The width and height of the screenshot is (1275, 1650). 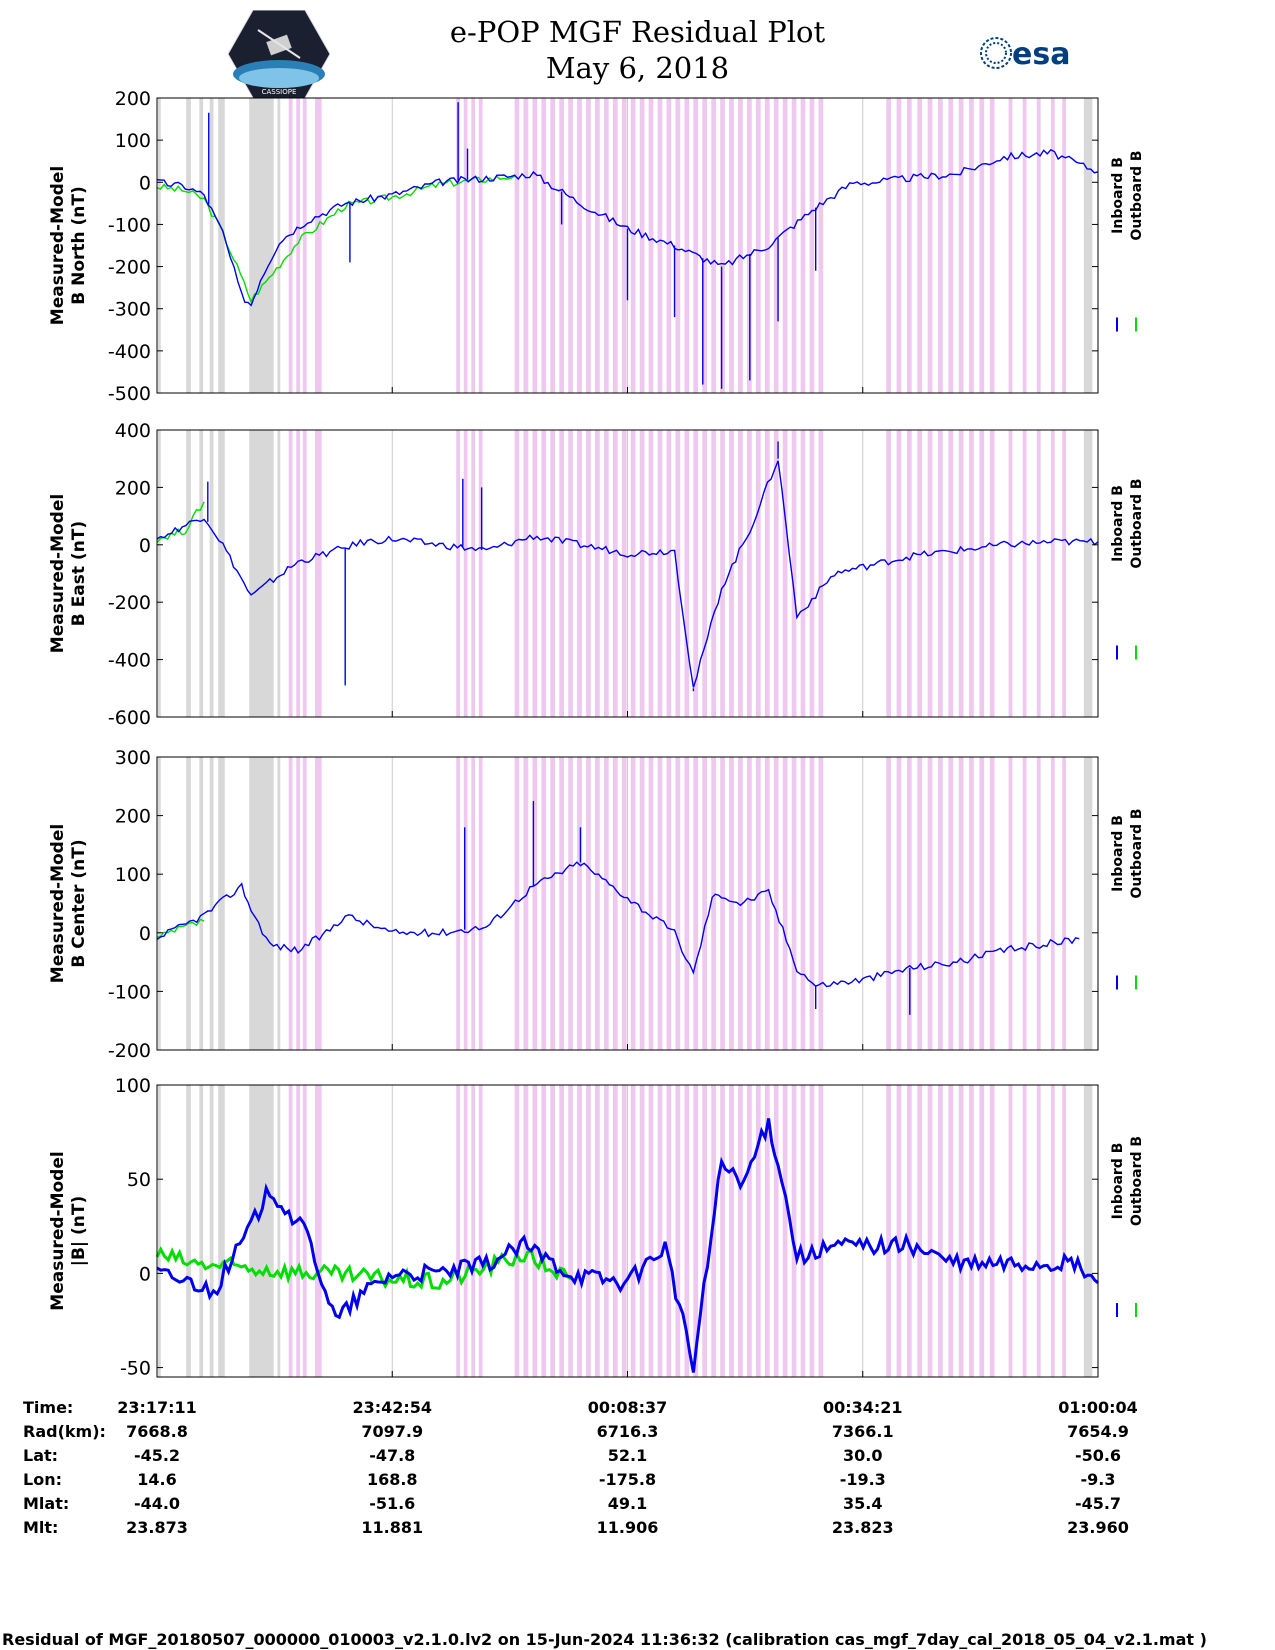 What do you see at coordinates (1127, 241) in the screenshot?
I see `legend-bnorth: Inboard B Outboard B` at bounding box center [1127, 241].